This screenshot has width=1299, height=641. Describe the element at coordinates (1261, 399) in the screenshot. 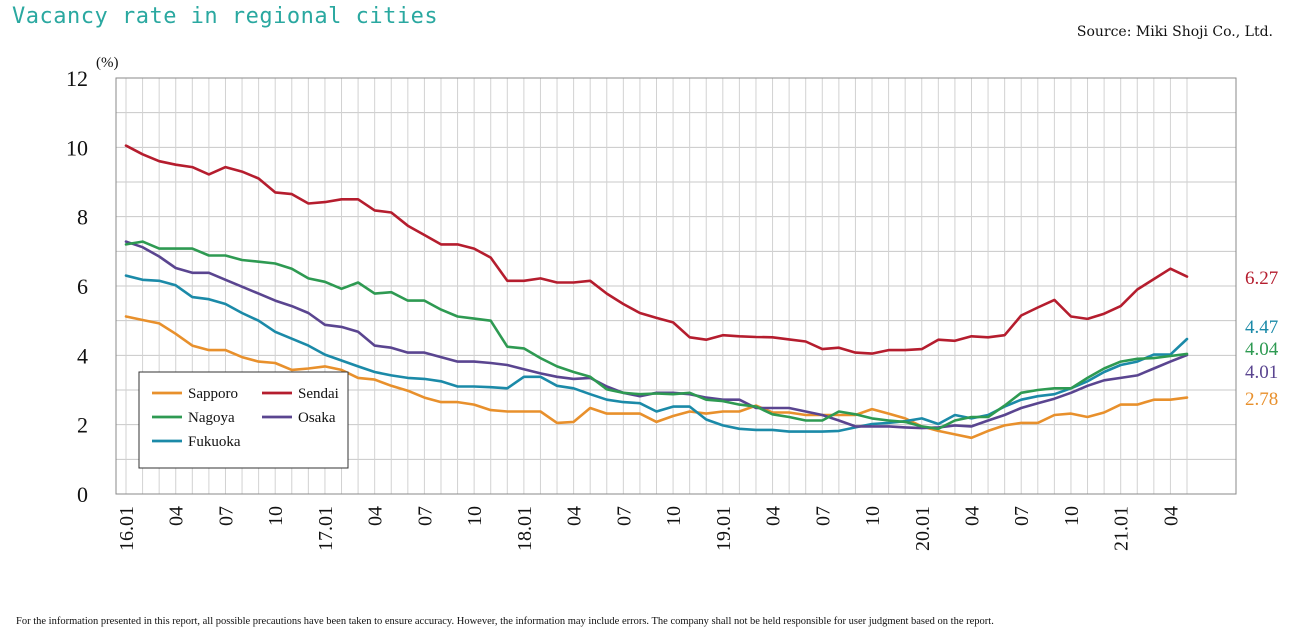

I see `end-label-sapporo: 2.78` at that location.